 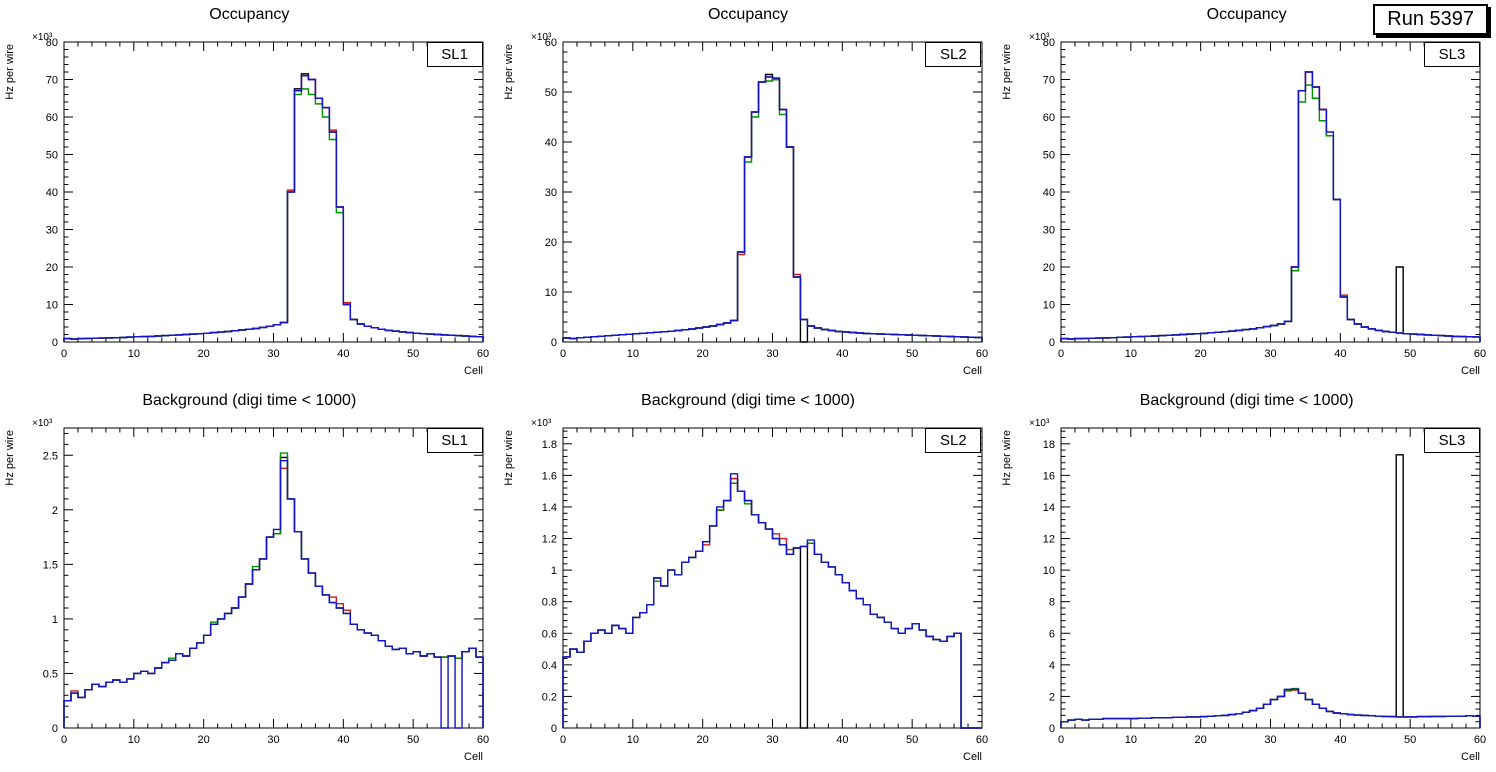 I want to click on svg-text: 0.5, so click(x=50, y=674).